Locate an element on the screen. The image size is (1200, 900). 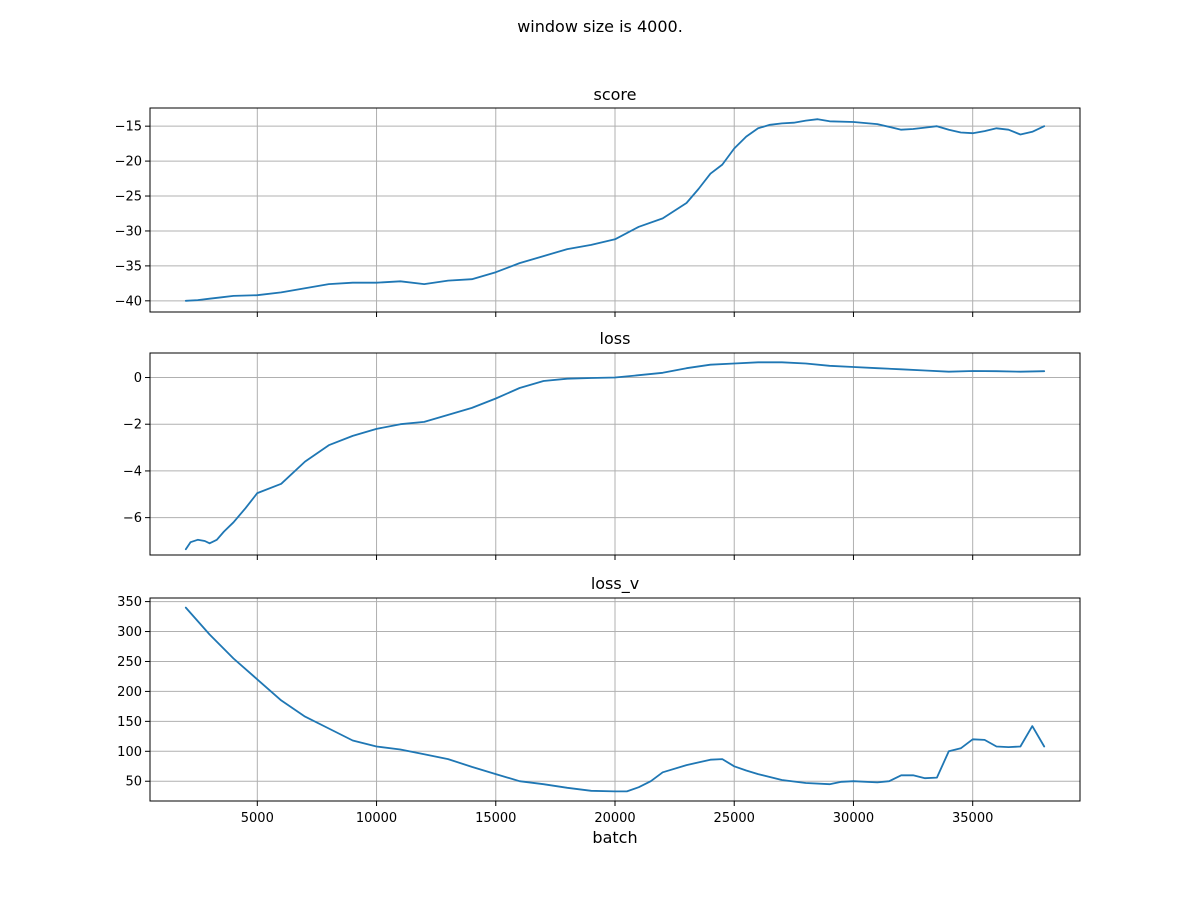
x-tick-label: 10000 is located at coordinates (376, 818).